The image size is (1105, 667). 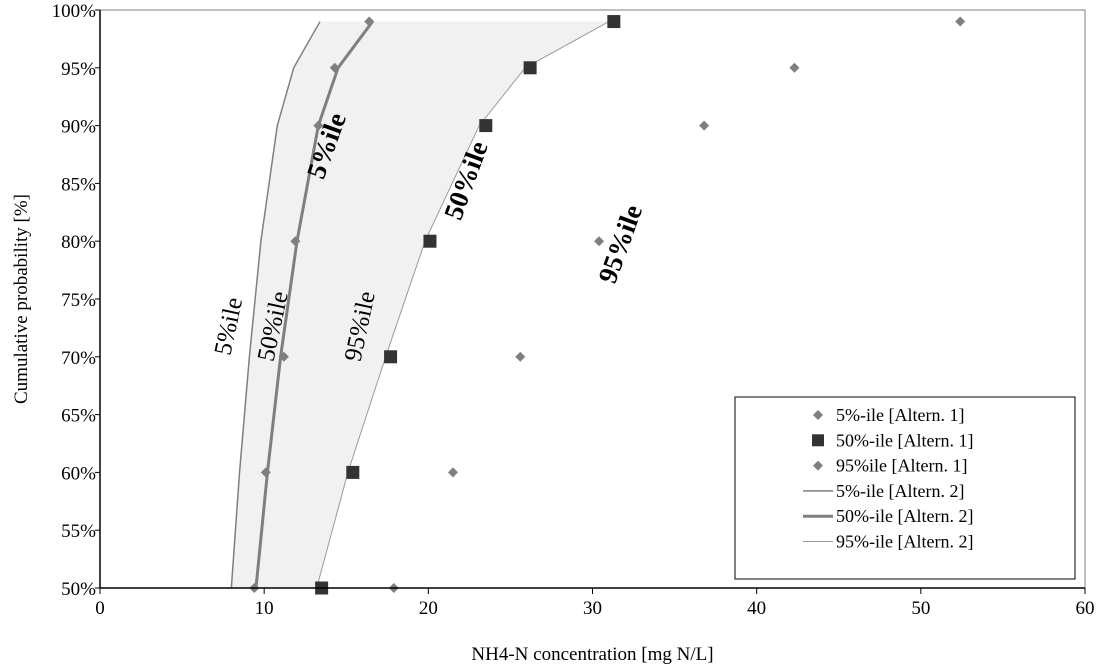 What do you see at coordinates (78, 300) in the screenshot?
I see `y-tick-label: 75%` at bounding box center [78, 300].